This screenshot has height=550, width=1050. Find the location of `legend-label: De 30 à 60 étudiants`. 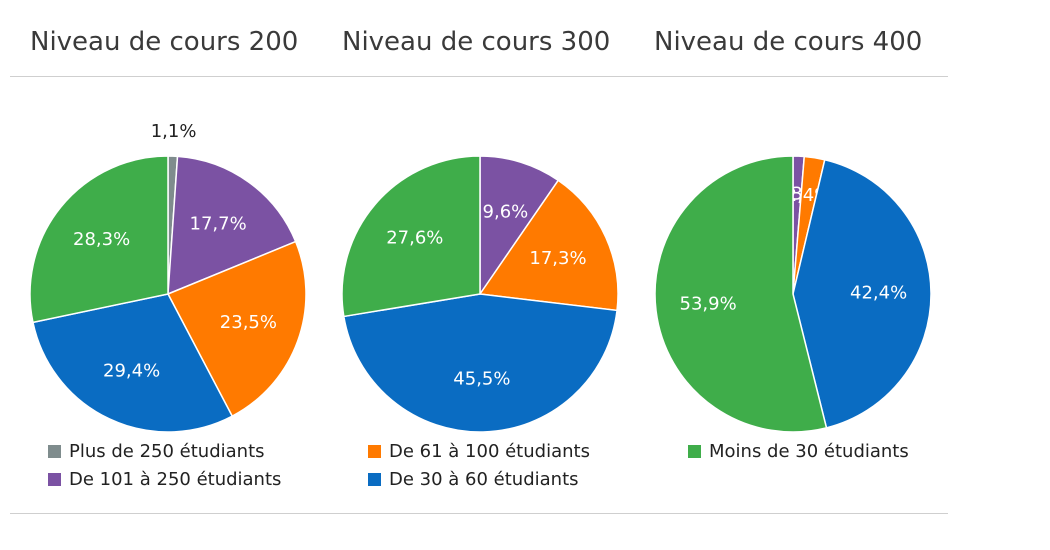

legend-label: De 30 à 60 étudiants is located at coordinates (484, 479).